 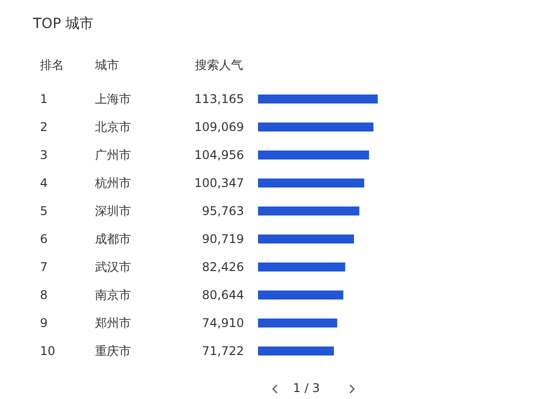 What do you see at coordinates (112, 183) in the screenshot?
I see `y-tick-label: 杭州市` at bounding box center [112, 183].